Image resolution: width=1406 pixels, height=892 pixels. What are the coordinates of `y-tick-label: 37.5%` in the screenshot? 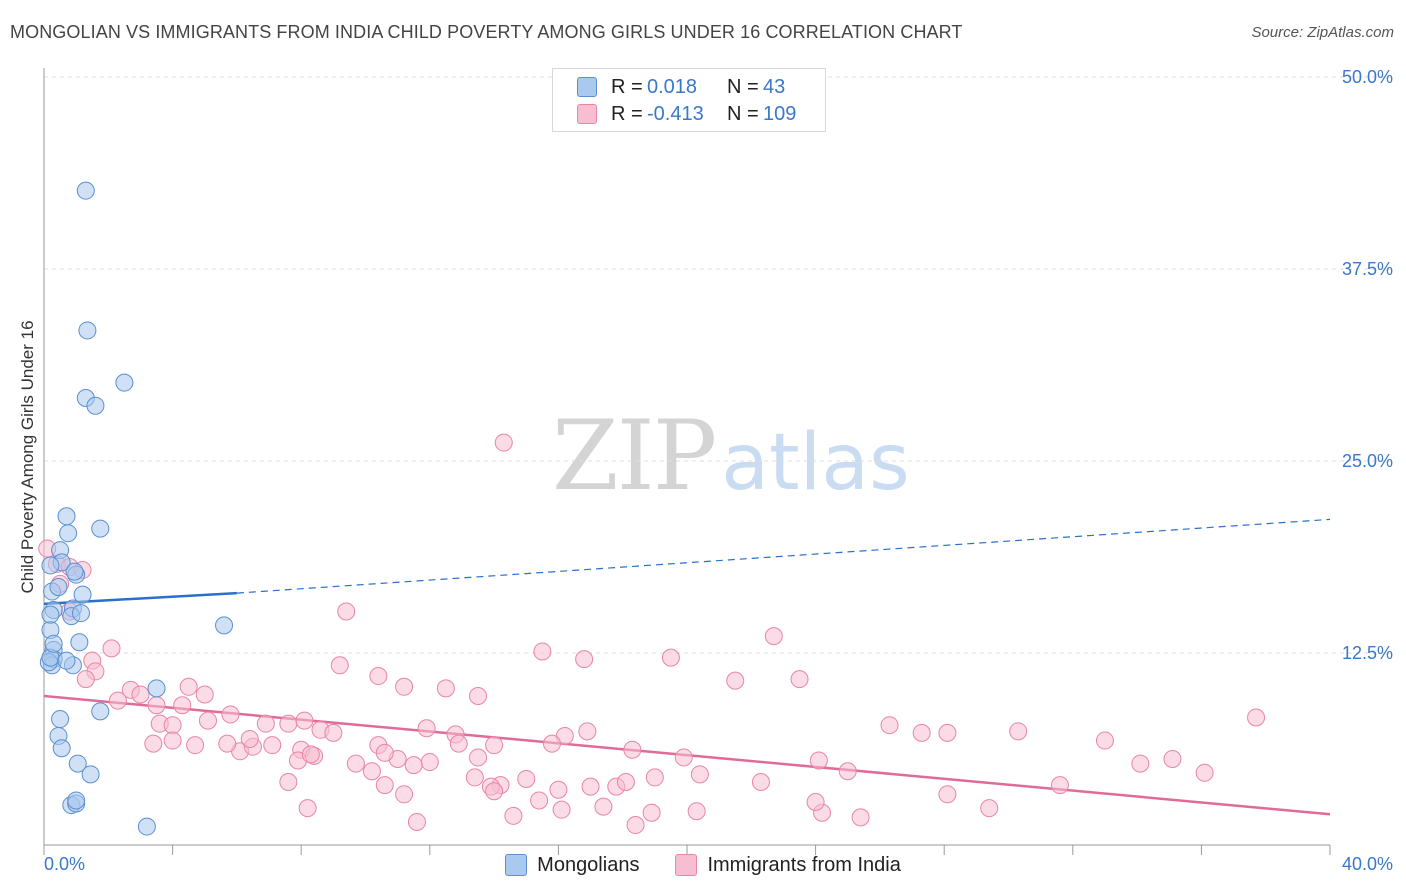 It's located at (1367, 269).